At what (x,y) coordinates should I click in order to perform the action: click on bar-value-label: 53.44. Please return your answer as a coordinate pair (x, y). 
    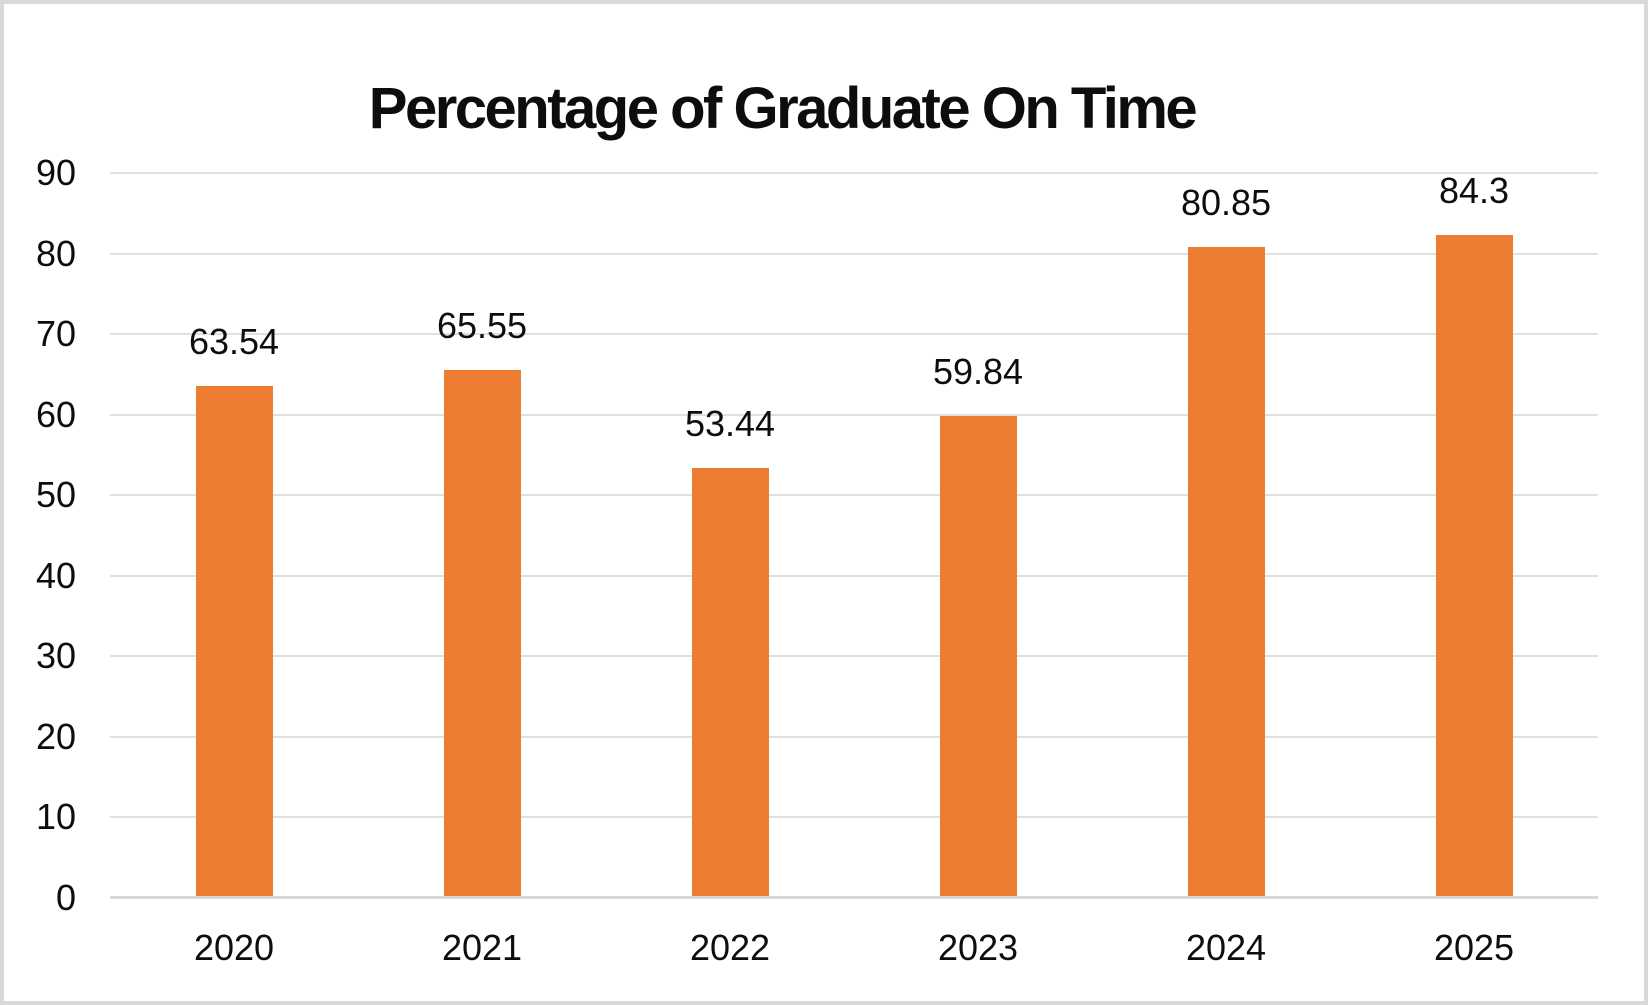
    Looking at the image, I should click on (730, 423).